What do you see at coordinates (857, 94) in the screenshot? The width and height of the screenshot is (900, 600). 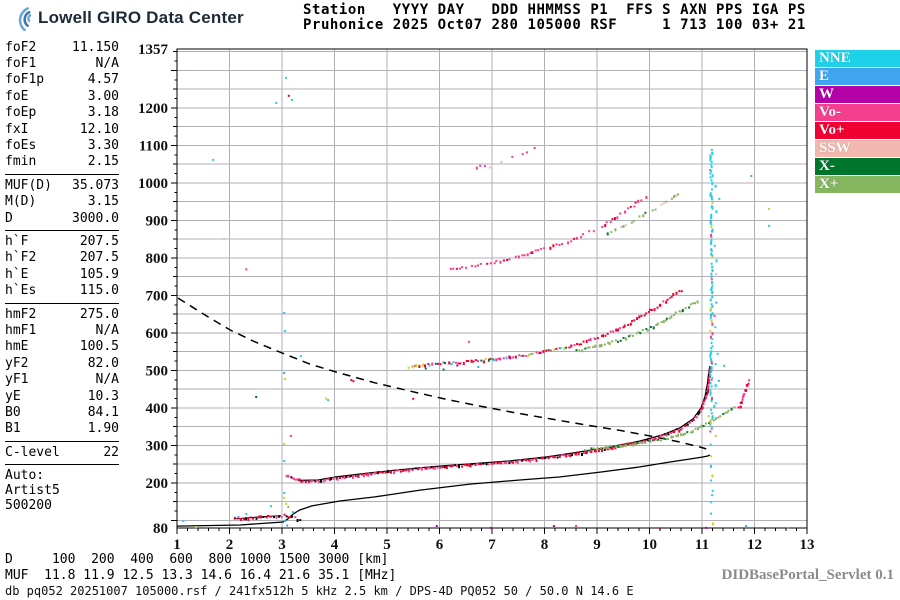 I see `legend-item-w: W` at bounding box center [857, 94].